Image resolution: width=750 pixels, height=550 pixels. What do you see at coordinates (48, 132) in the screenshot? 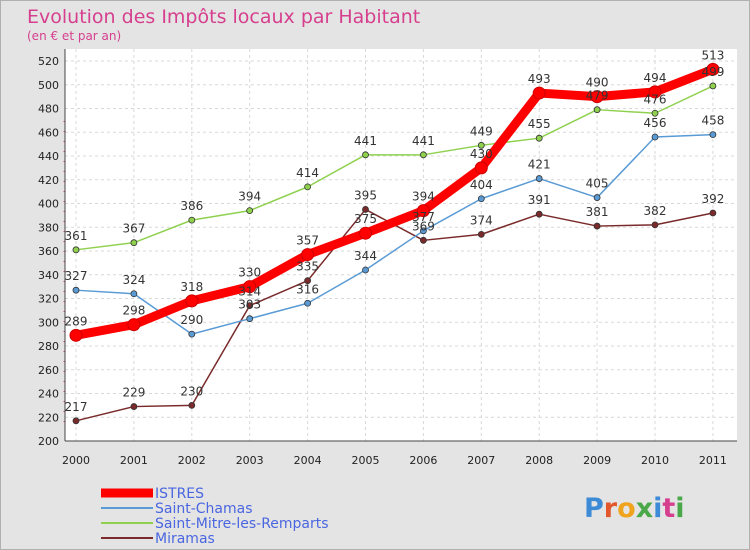
I see `y-tick-label: 460` at bounding box center [48, 132].